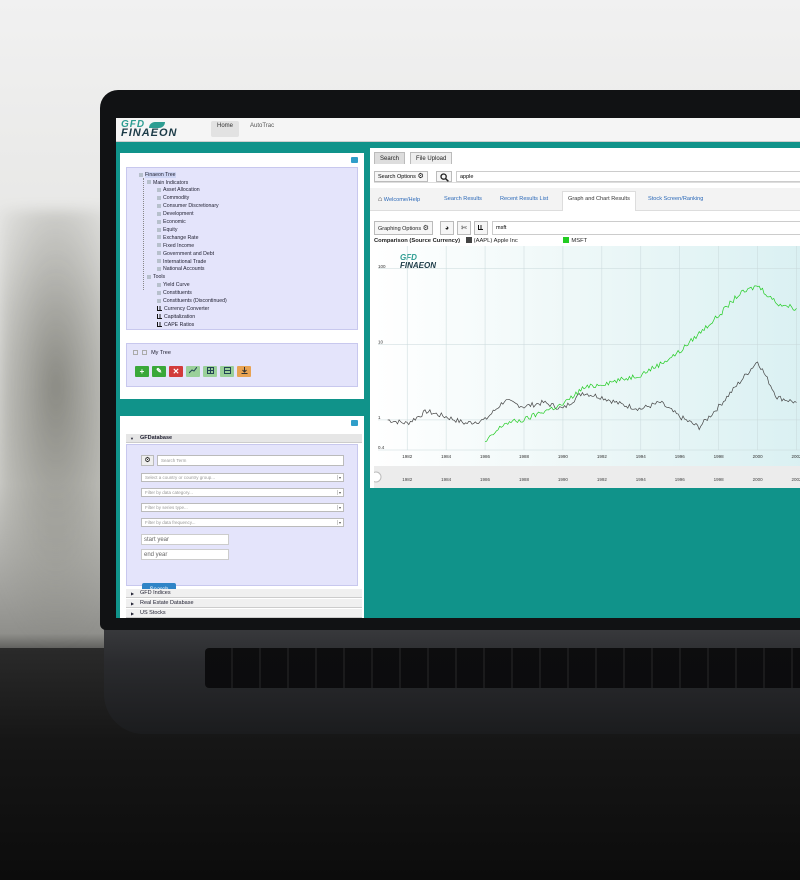 The height and width of the screenshot is (880, 800). I want to click on edit-button: ✎, so click(159, 371).